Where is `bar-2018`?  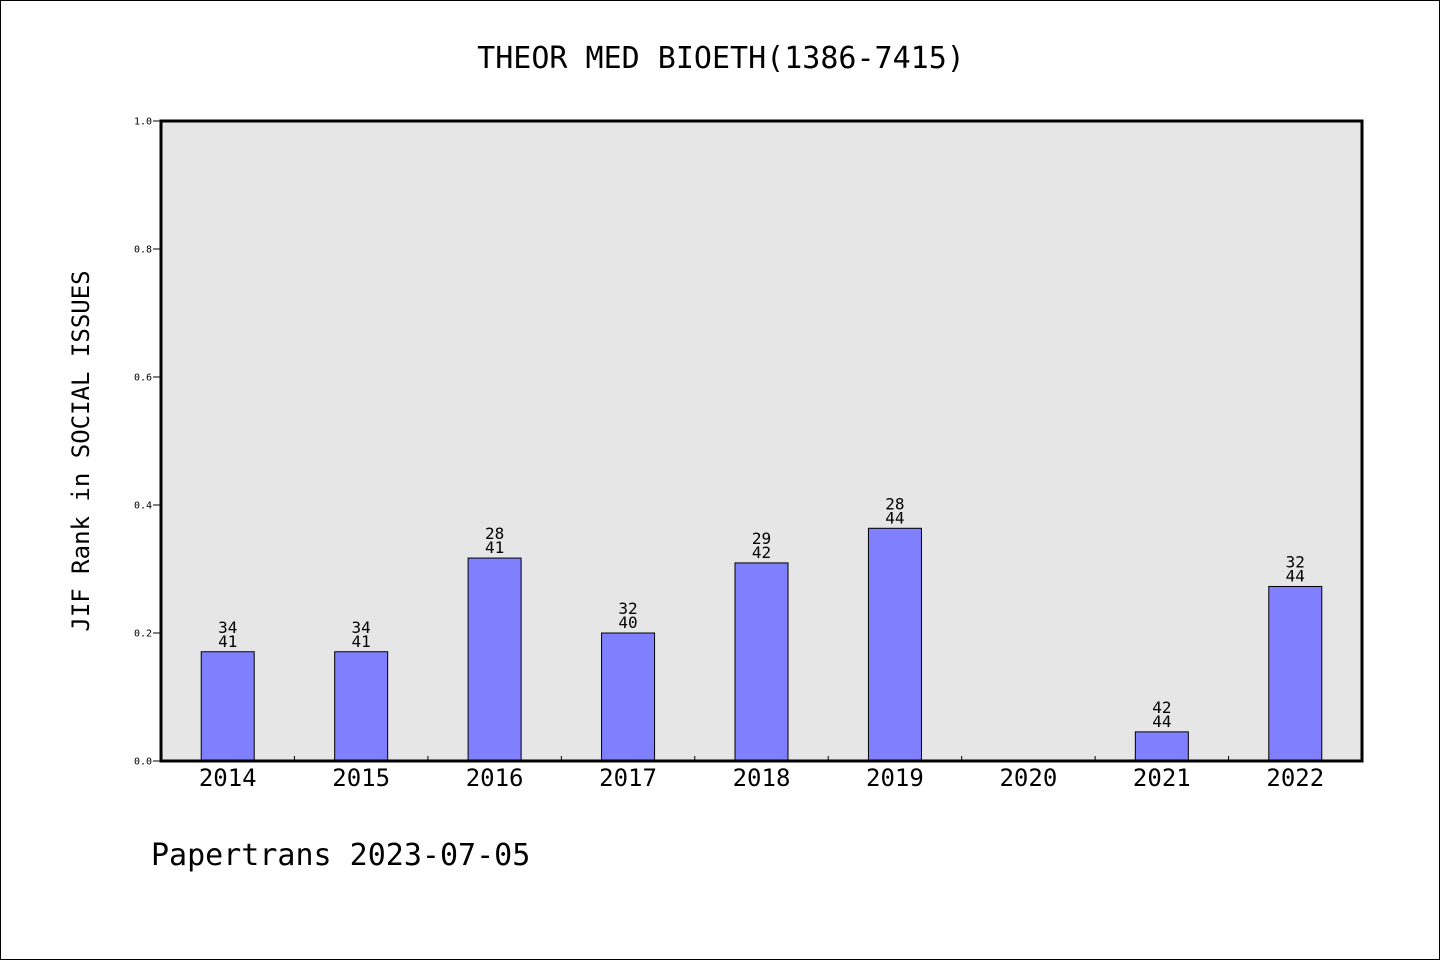
bar-2018 is located at coordinates (761, 662).